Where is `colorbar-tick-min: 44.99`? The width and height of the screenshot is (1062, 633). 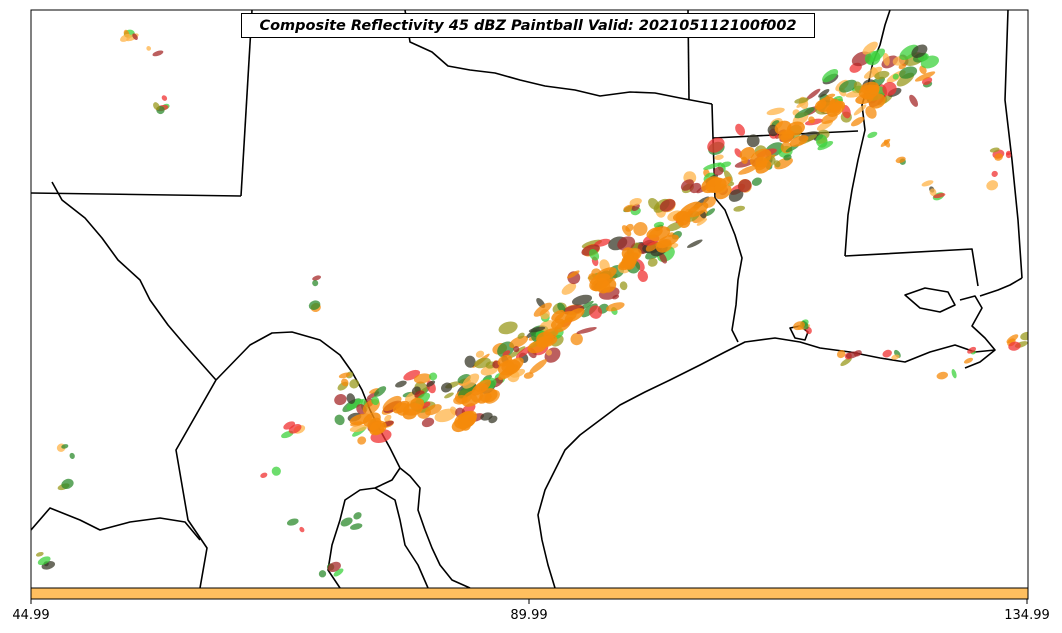
colorbar-tick-min: 44.99 is located at coordinates (31, 615).